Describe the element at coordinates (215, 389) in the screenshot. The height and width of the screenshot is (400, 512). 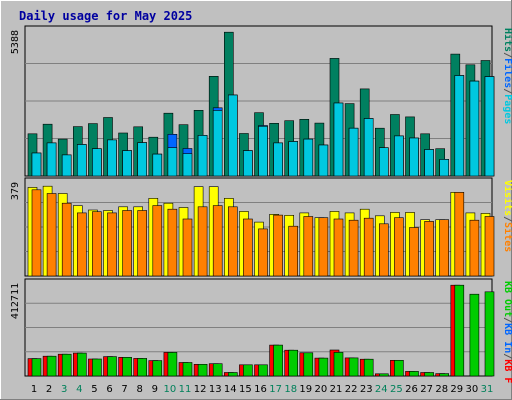
I see `x-tick-day-13: 13` at that location.